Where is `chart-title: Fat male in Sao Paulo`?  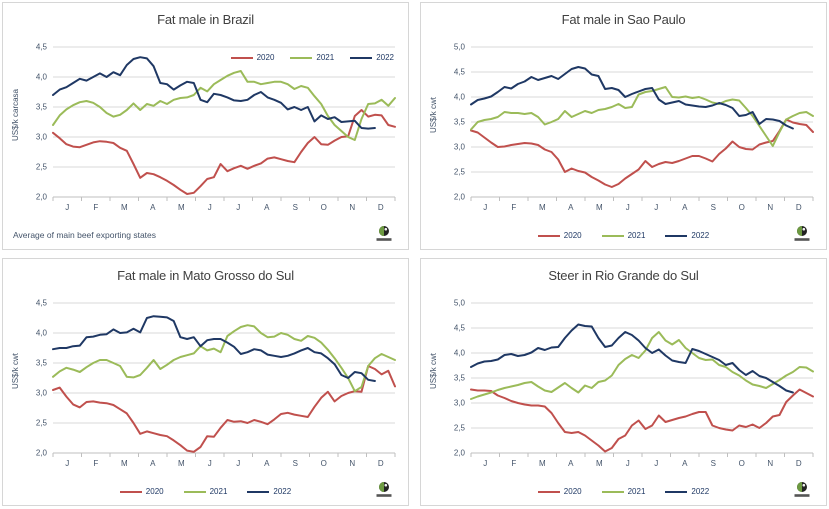 chart-title: Fat male in Sao Paulo is located at coordinates (623, 19).